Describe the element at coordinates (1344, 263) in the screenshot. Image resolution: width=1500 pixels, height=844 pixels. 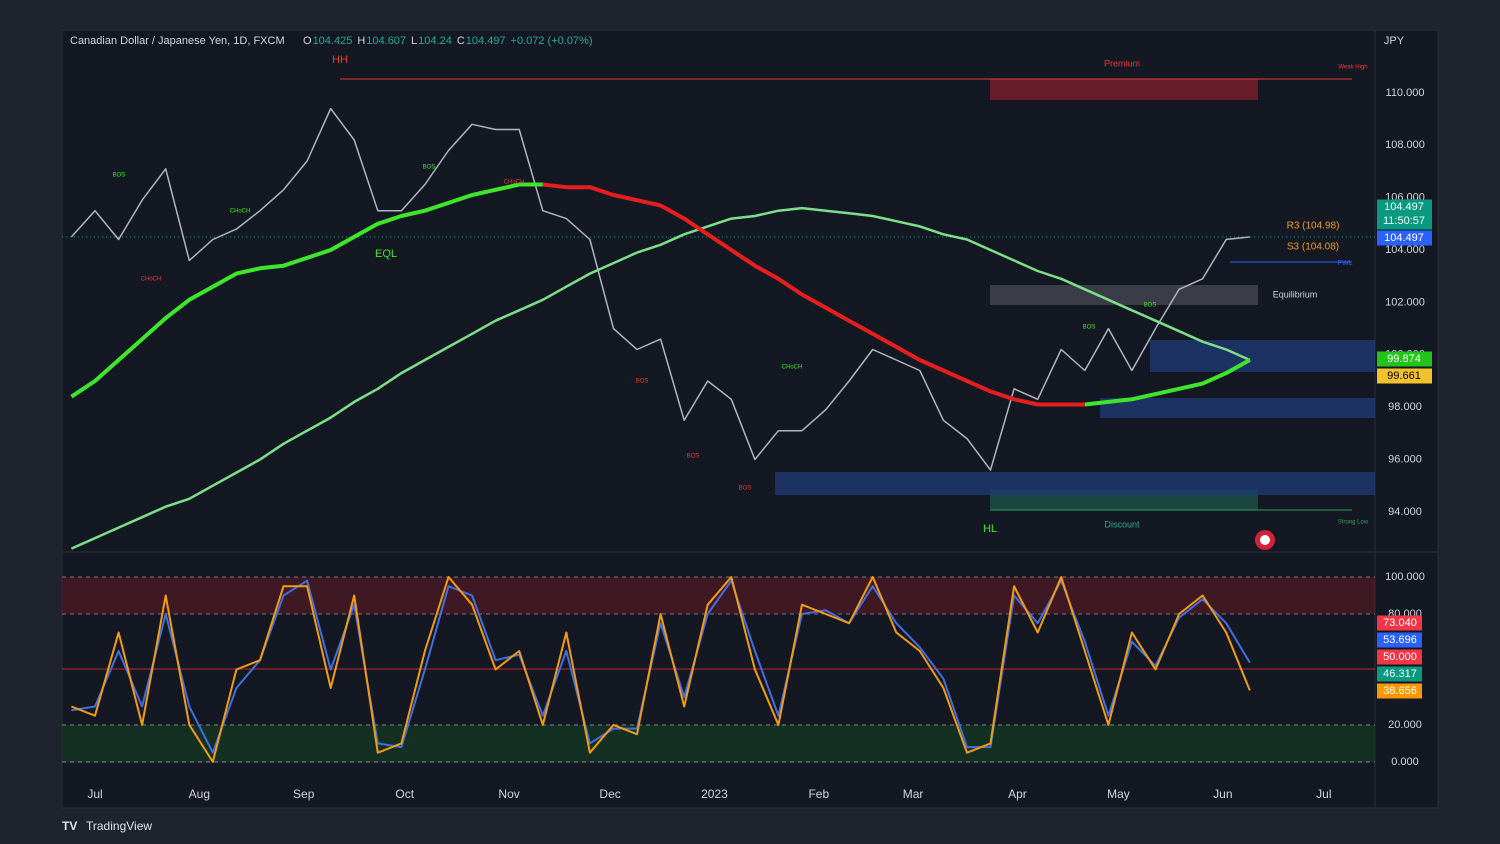
I see `annotation: PWL` at that location.